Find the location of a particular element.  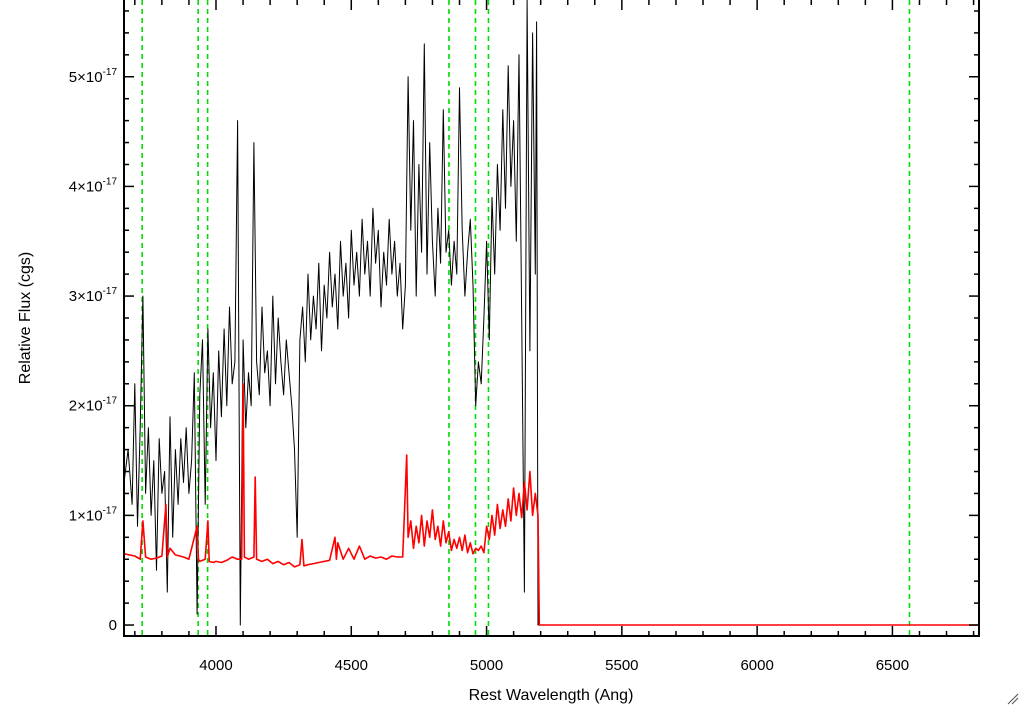

resize-grip-icon is located at coordinates (1013, 699).